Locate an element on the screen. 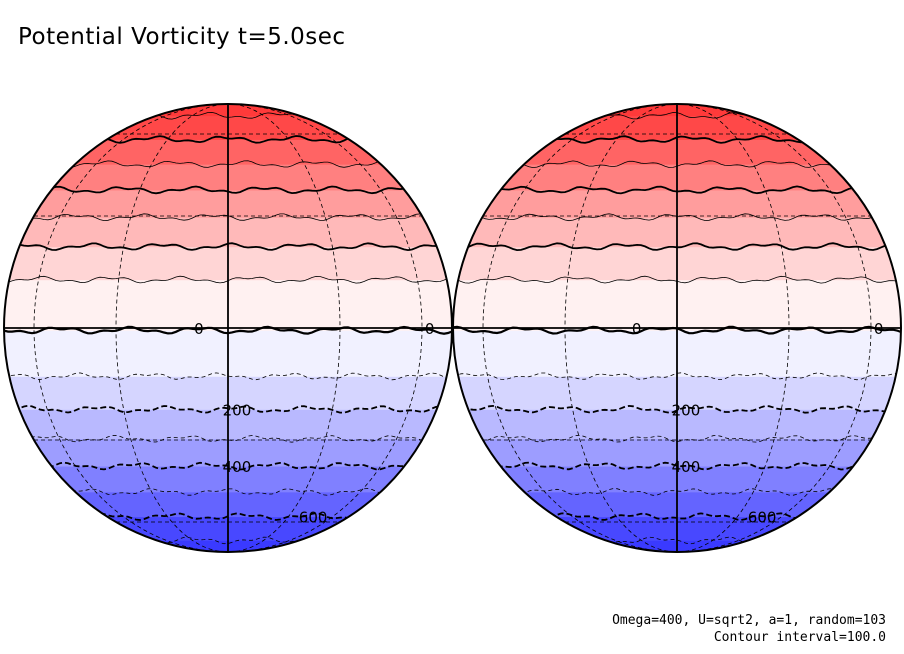  contour-interval-text: Contour interval=100.0 is located at coordinates (799, 637).